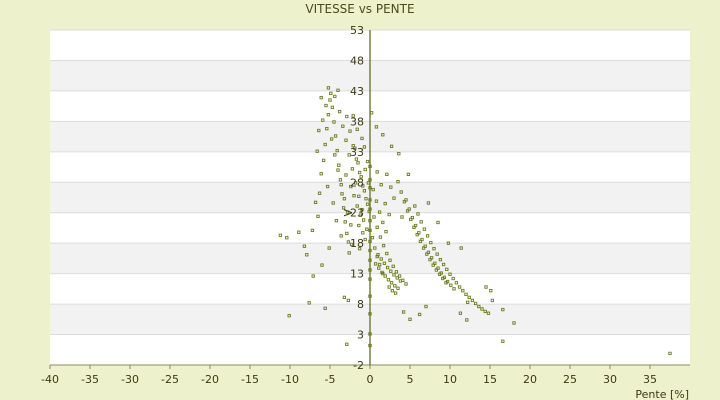 This screenshot has width=720, height=400. What do you see at coordinates (357, 274) in the screenshot?
I see `y-tick-label: 13` at bounding box center [357, 274].